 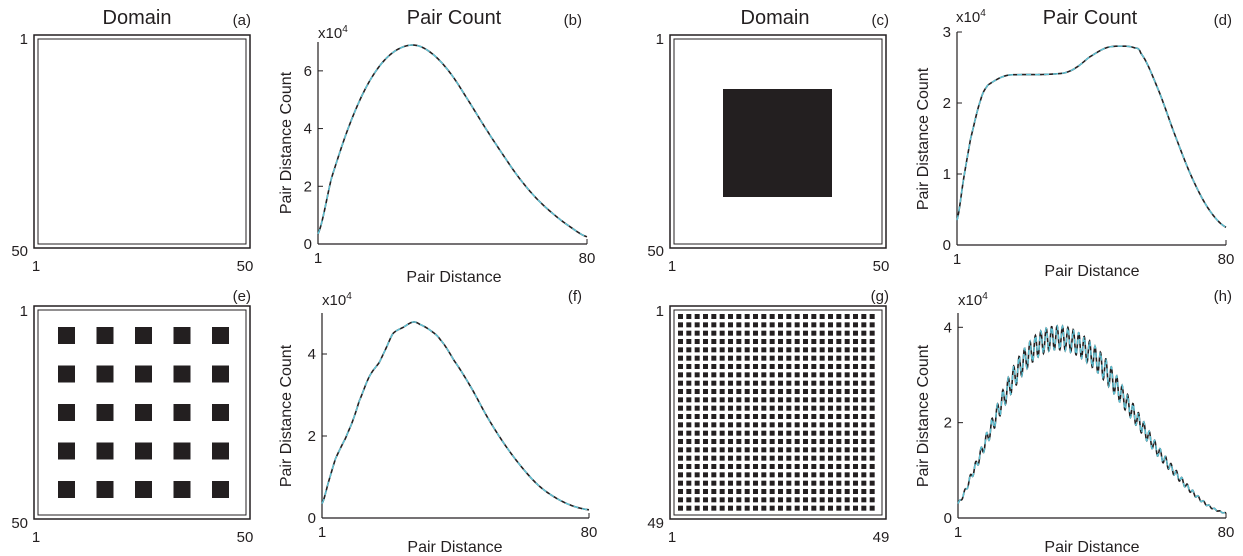 What do you see at coordinates (768, 417) in the screenshot?
I see `panel-g: (g) 1 49 1 49` at bounding box center [768, 417].